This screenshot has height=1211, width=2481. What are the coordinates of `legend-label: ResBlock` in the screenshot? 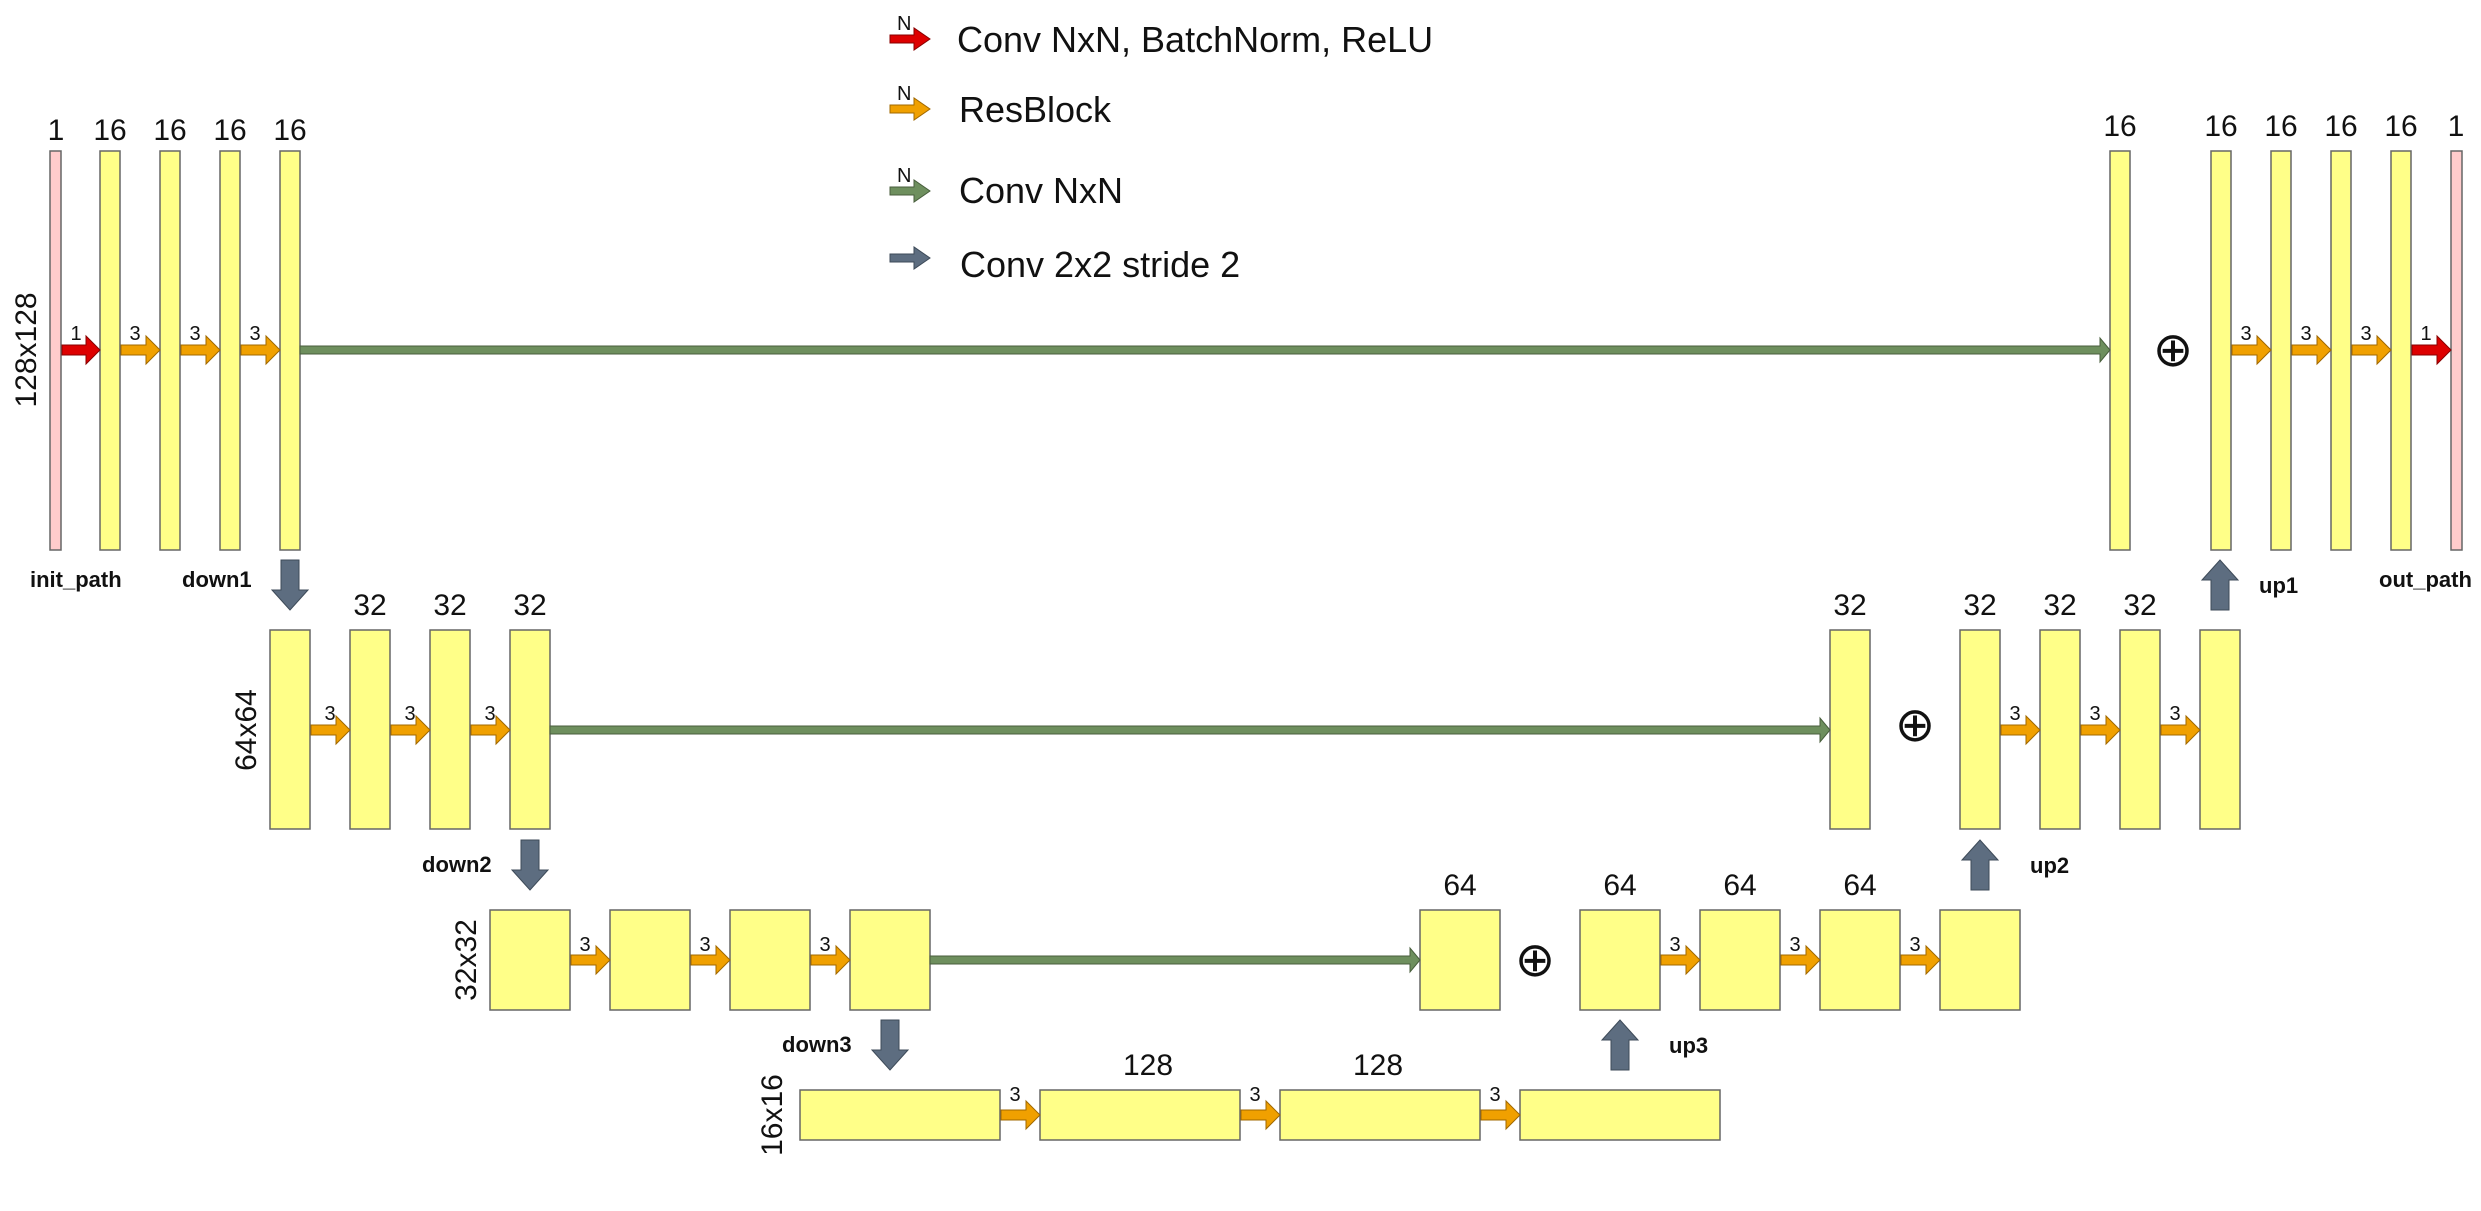 It's located at (1035, 109).